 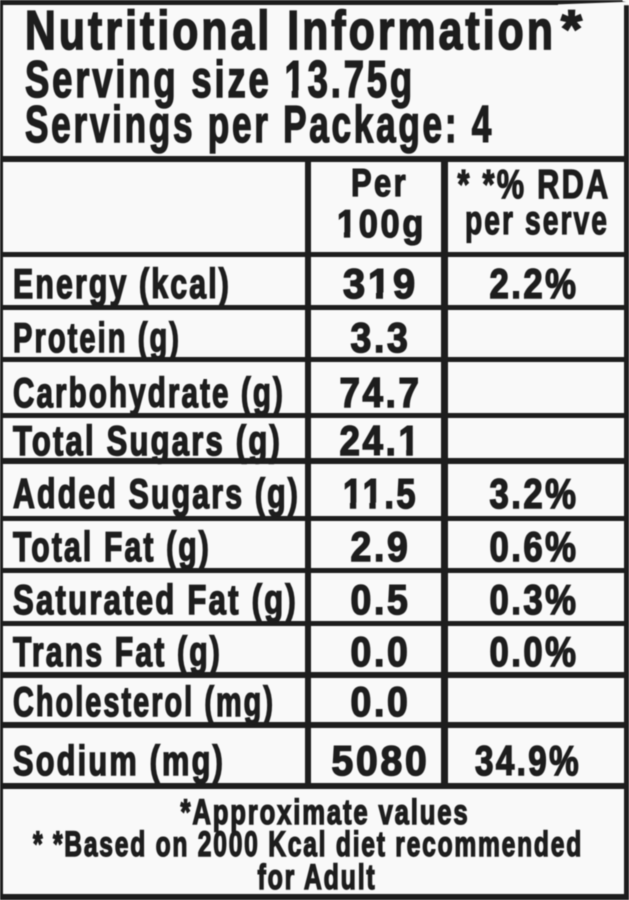 What do you see at coordinates (325, 812) in the screenshot?
I see `svg-text: *Approximate values` at bounding box center [325, 812].